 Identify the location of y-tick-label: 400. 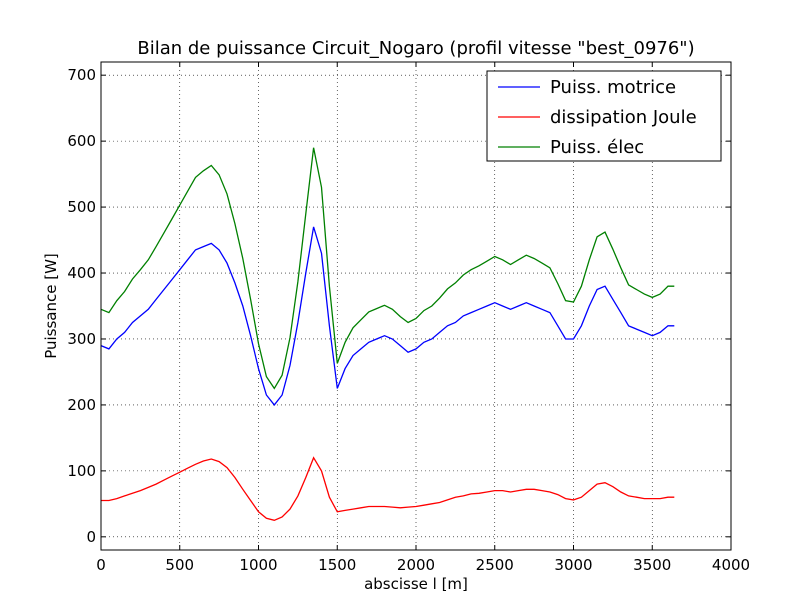
(81, 273).